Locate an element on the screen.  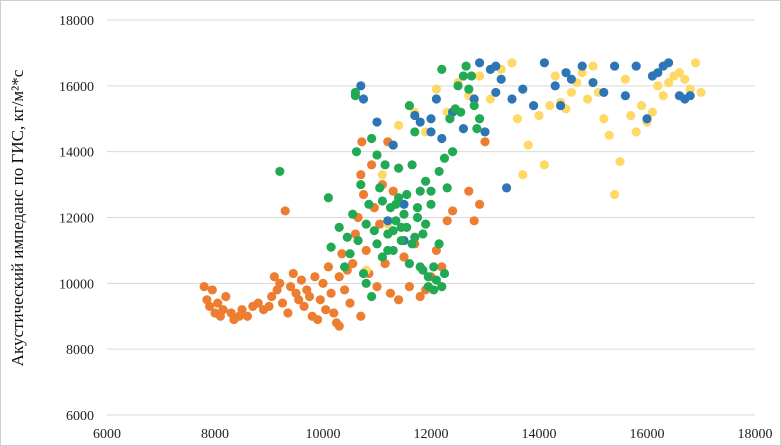
x-tick-labels: 6000 8000 10000 12000 14000 16000 18000 is located at coordinates (433, 434).